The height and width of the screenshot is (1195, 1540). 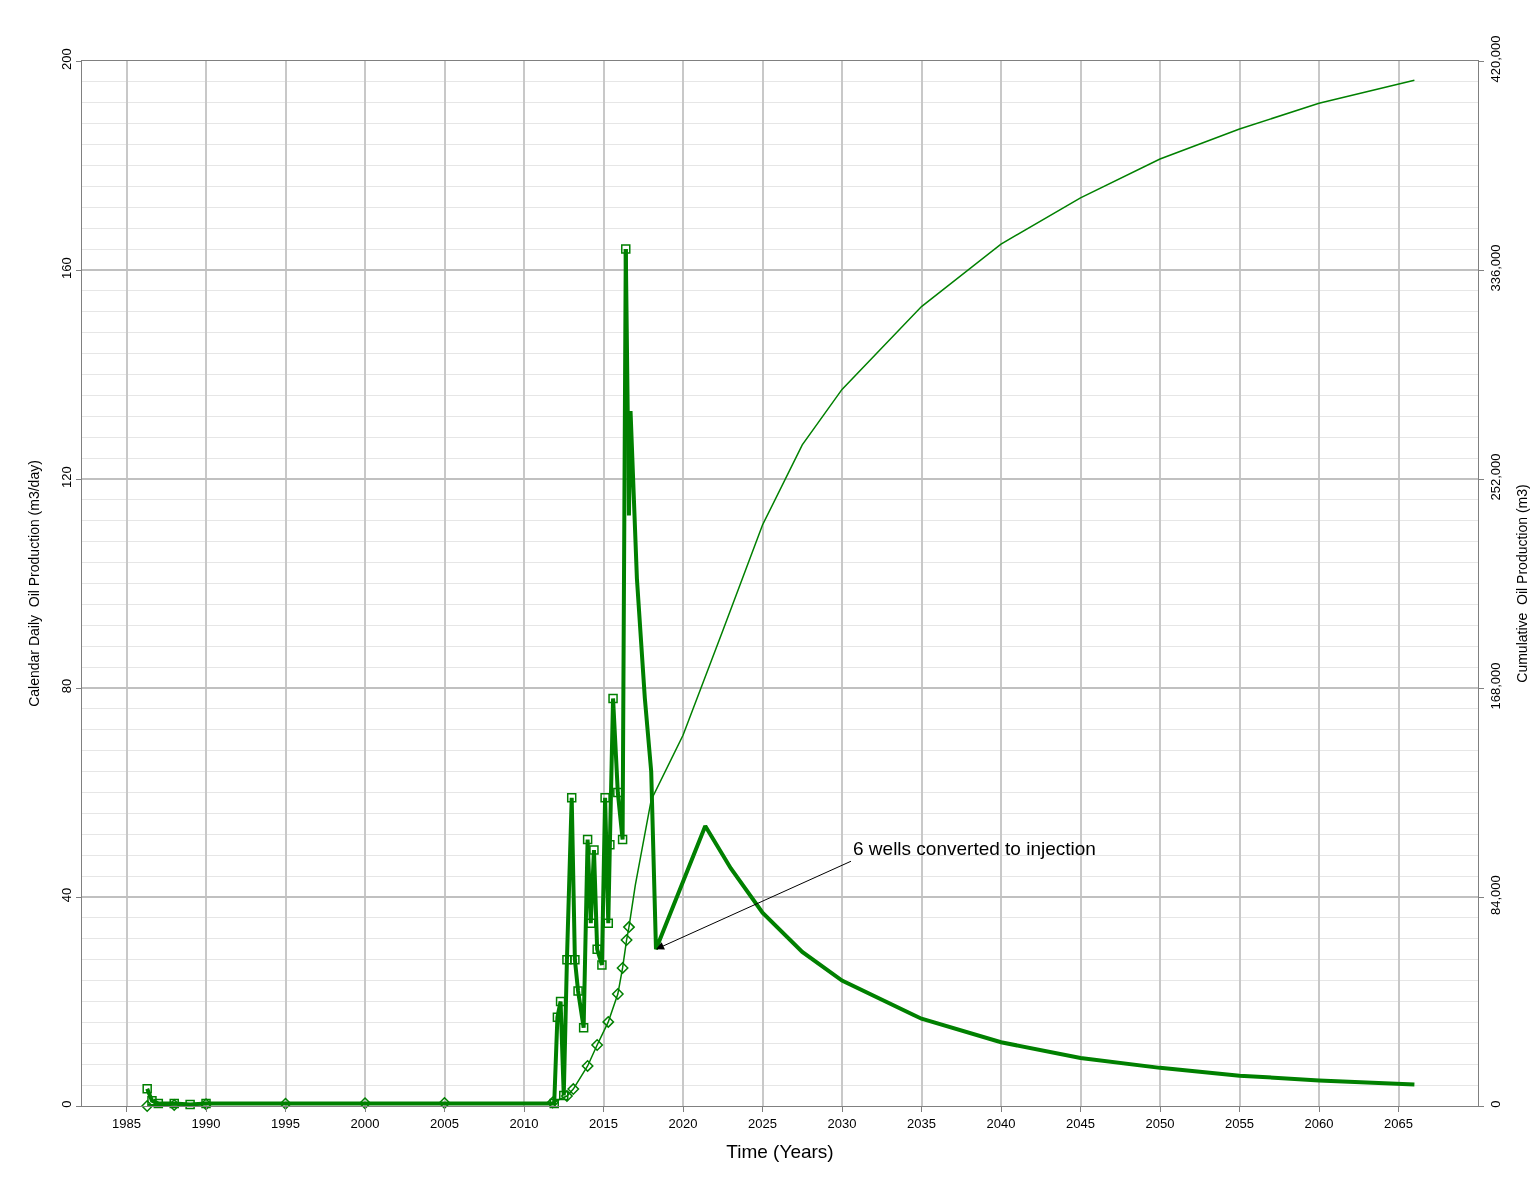 What do you see at coordinates (1319, 1123) in the screenshot?
I see `x-tick-label: 2060` at bounding box center [1319, 1123].